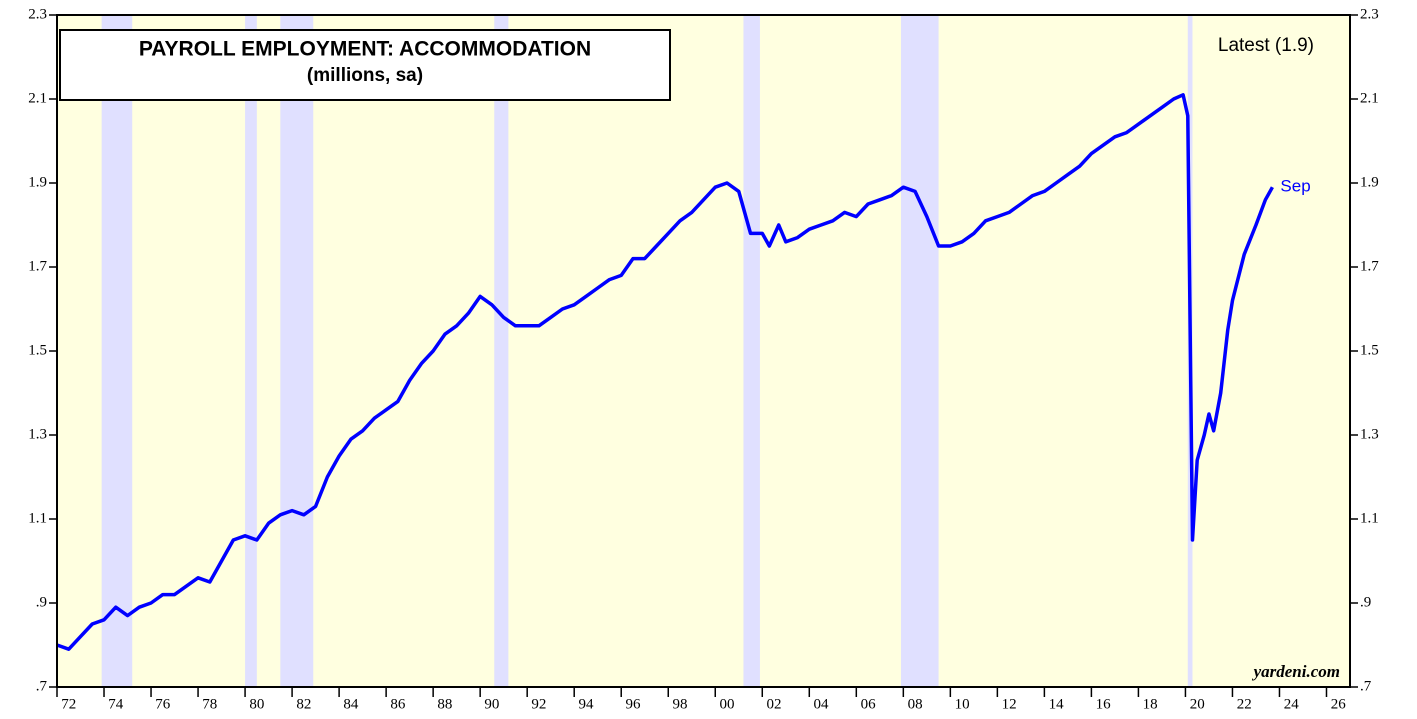 The height and width of the screenshot is (719, 1417). Describe the element at coordinates (37, 266) in the screenshot. I see `y-tick-label: 1.7` at that location.